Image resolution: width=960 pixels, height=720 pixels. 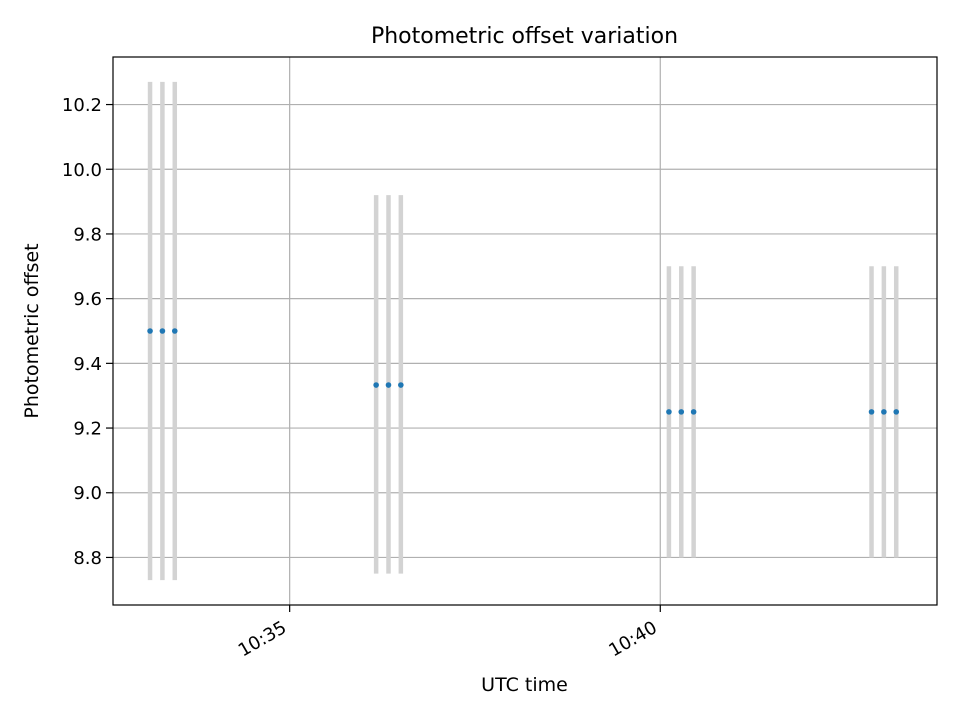 What do you see at coordinates (82, 170) in the screenshot?
I see `y-tick-label: 10.0` at bounding box center [82, 170].